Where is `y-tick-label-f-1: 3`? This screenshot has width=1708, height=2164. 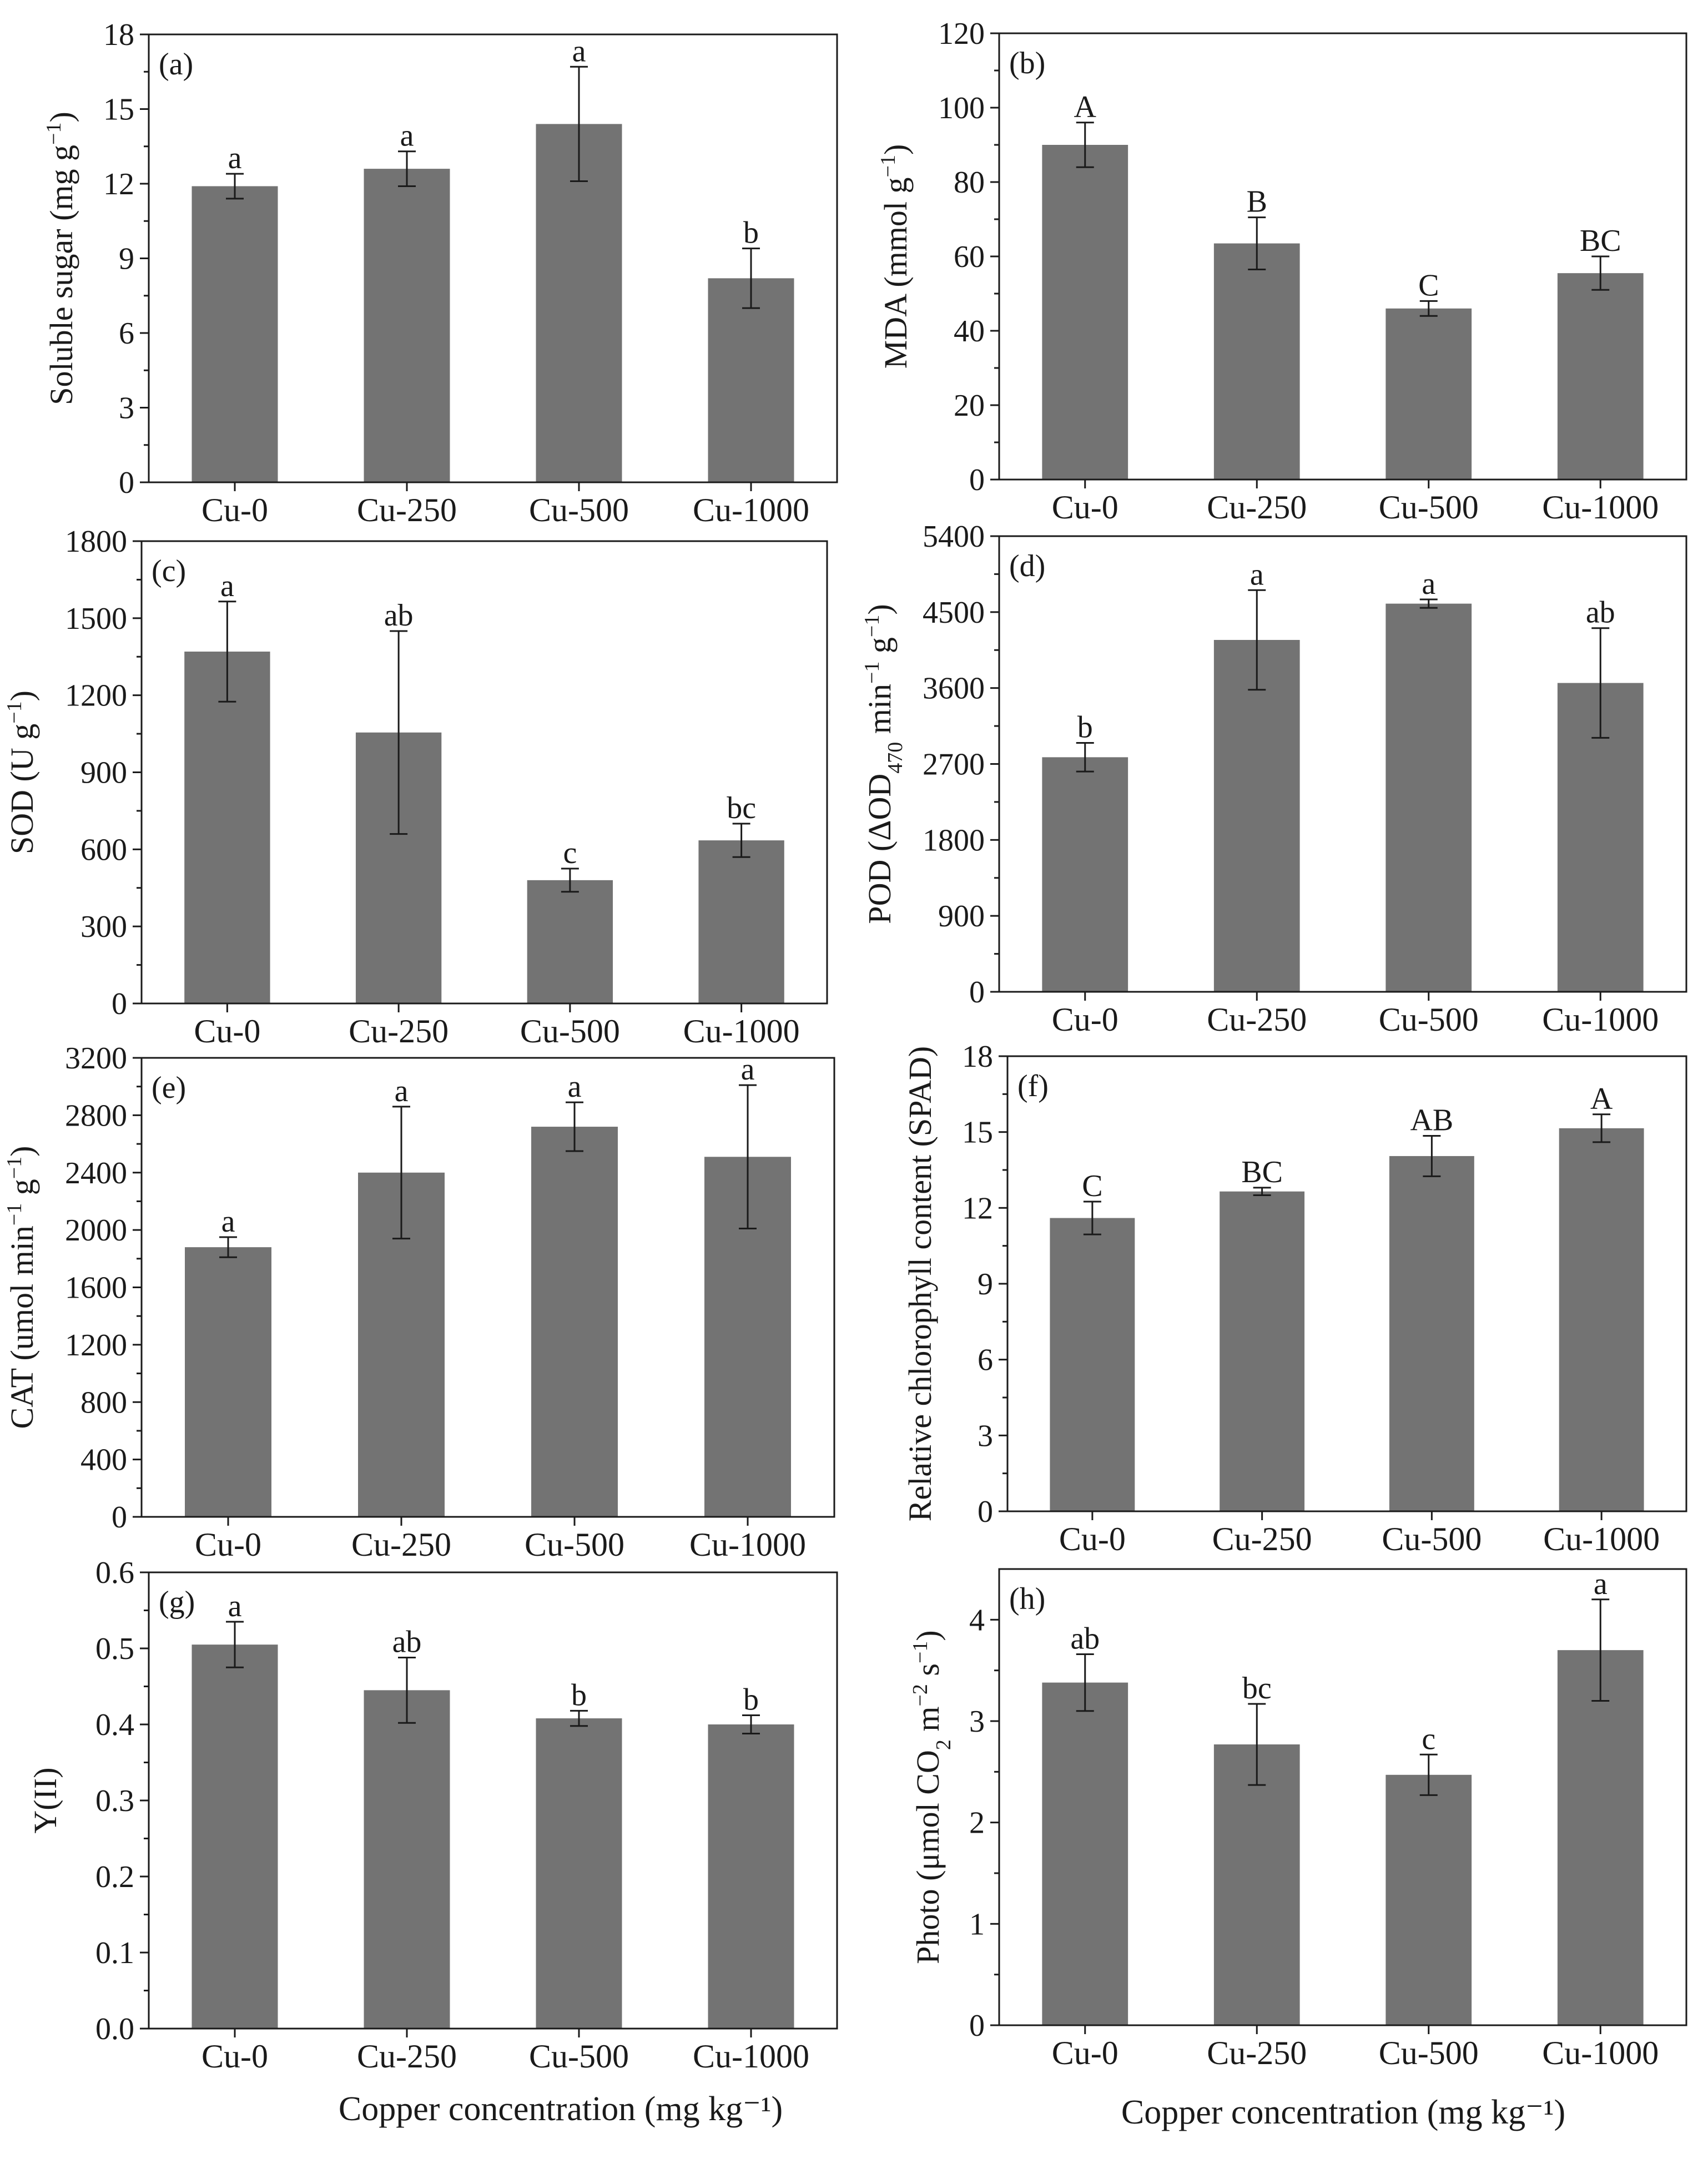 y-tick-label-f-1: 3 is located at coordinates (985, 1436).